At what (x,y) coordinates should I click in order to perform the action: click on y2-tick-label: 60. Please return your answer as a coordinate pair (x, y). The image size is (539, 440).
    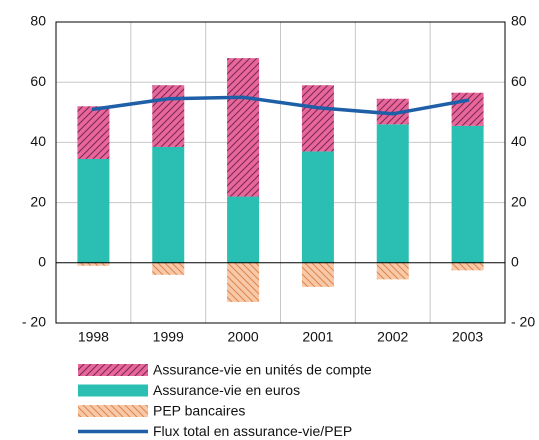
    Looking at the image, I should click on (519, 81).